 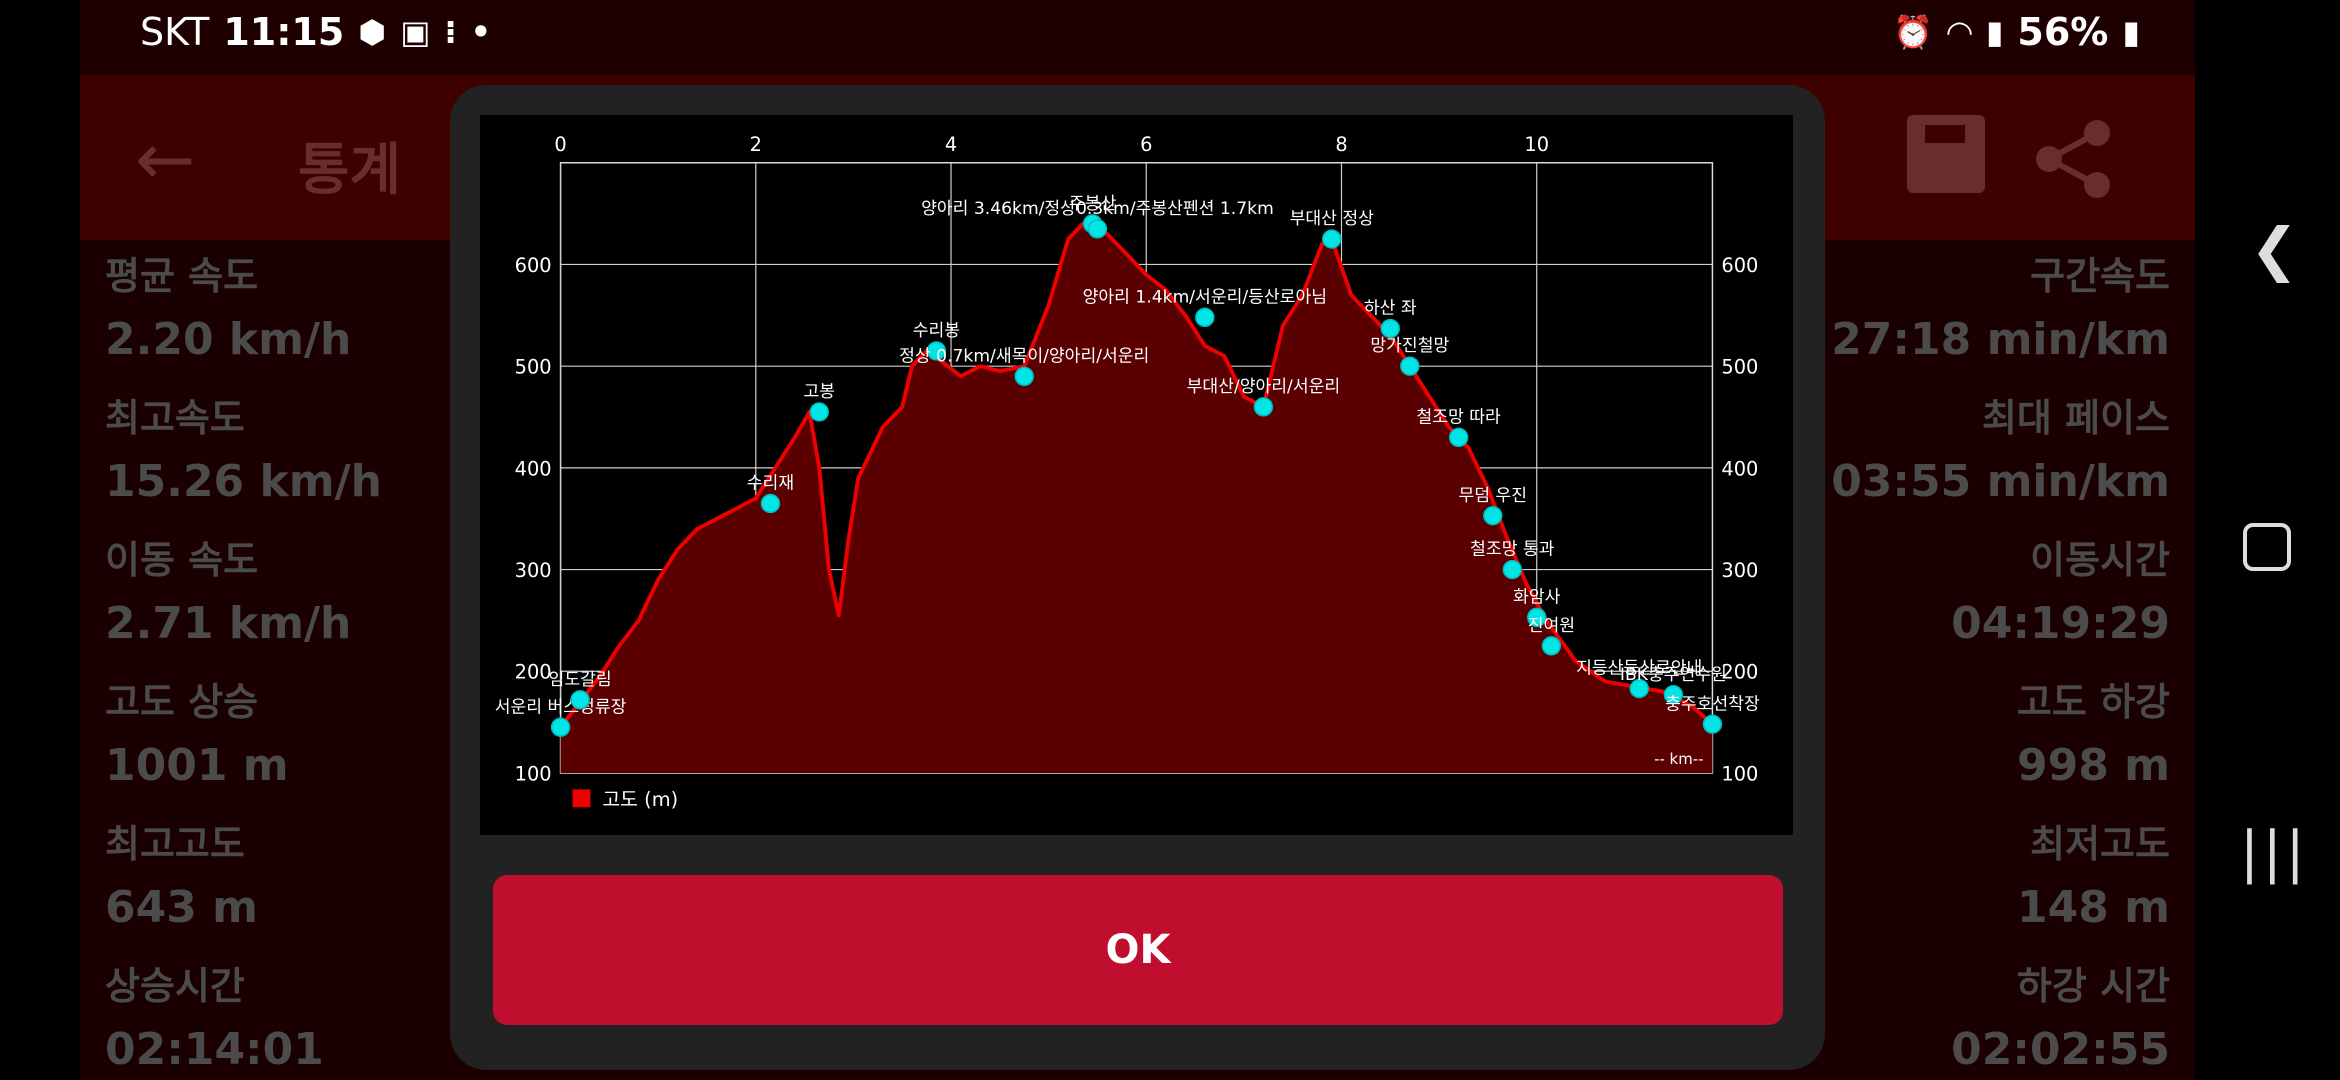 I want to click on stat-label: 최대 페이스, so click(x=2075, y=418).